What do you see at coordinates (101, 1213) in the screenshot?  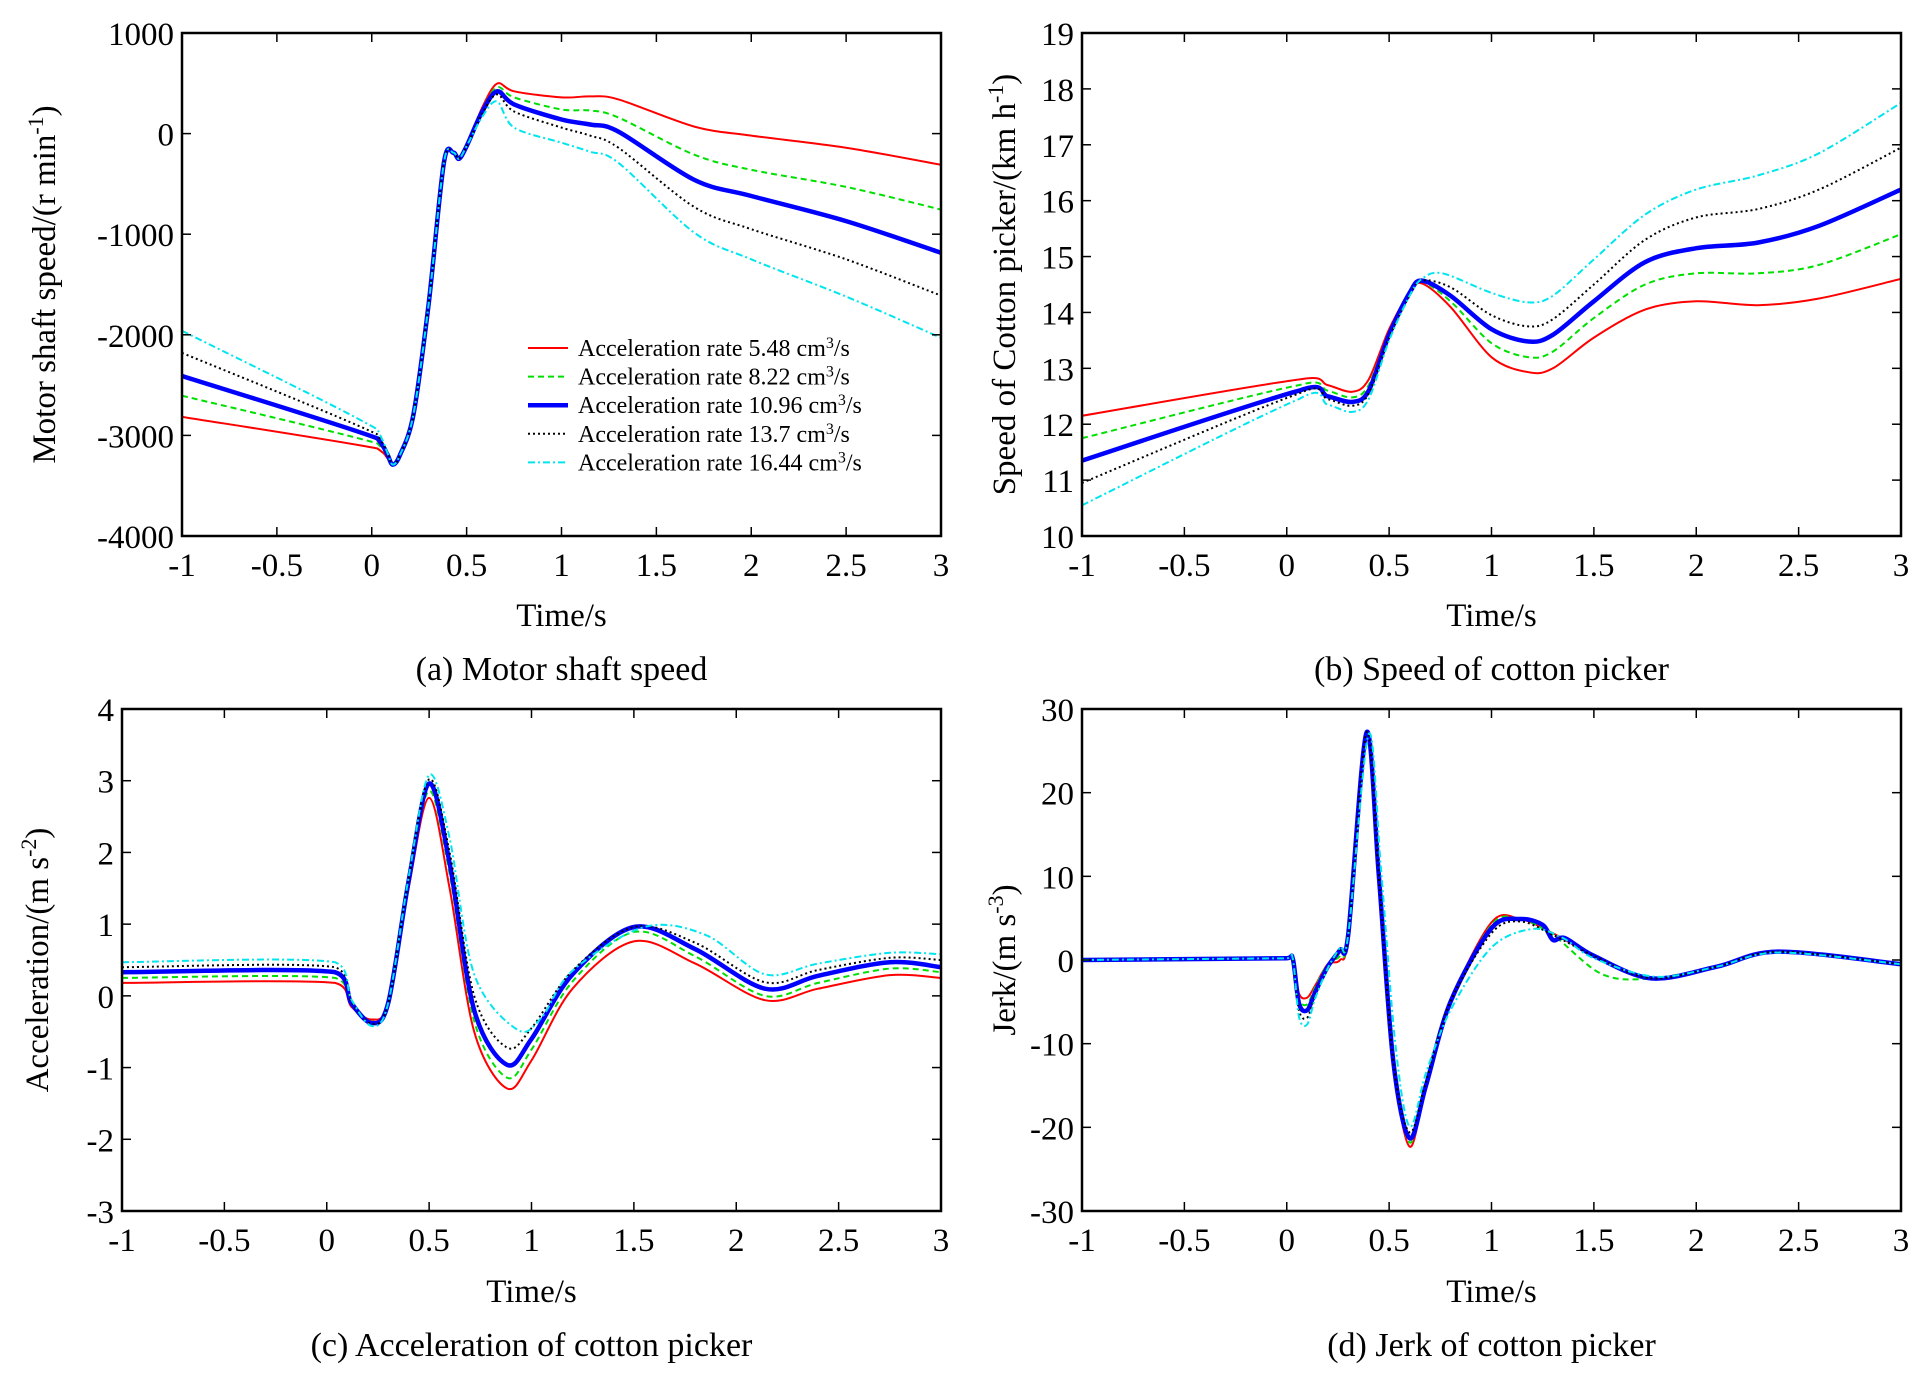 I see `y-tick-label: -3` at bounding box center [101, 1213].